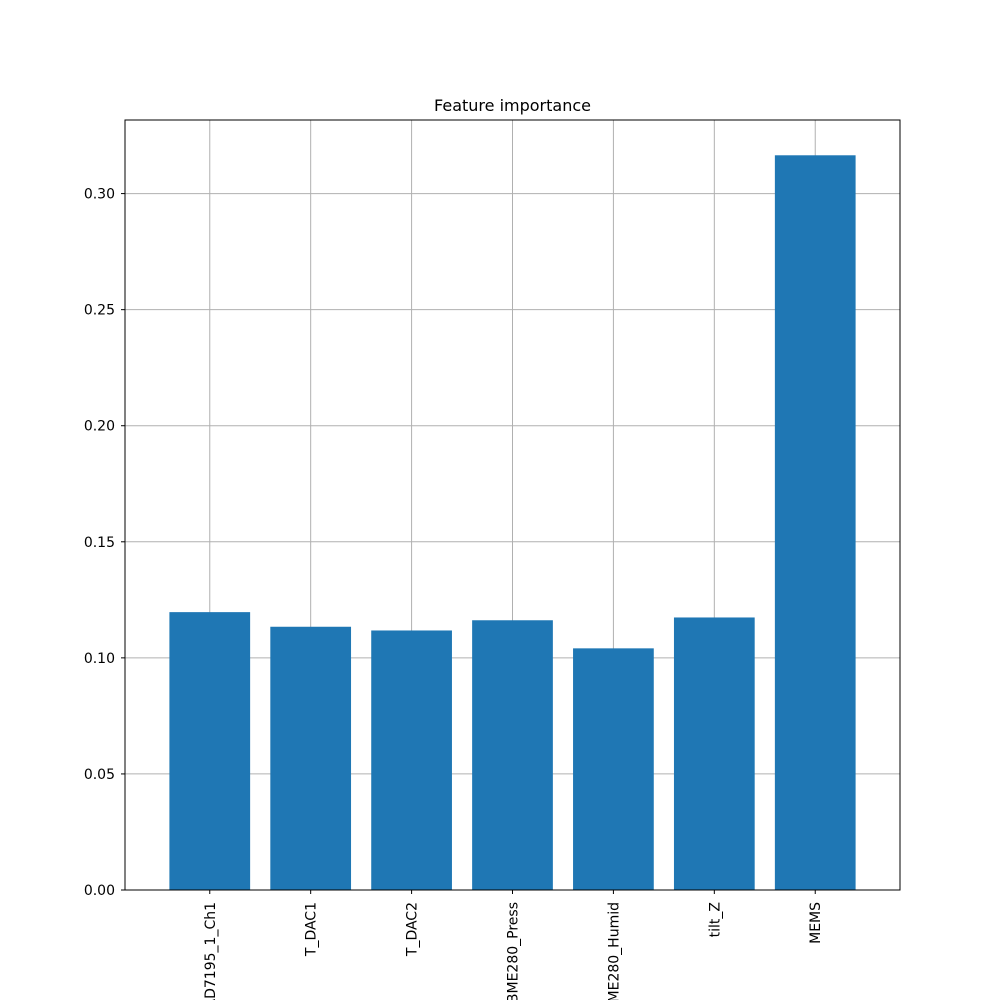  I want to click on bar-T_DAC2, so click(411, 760).